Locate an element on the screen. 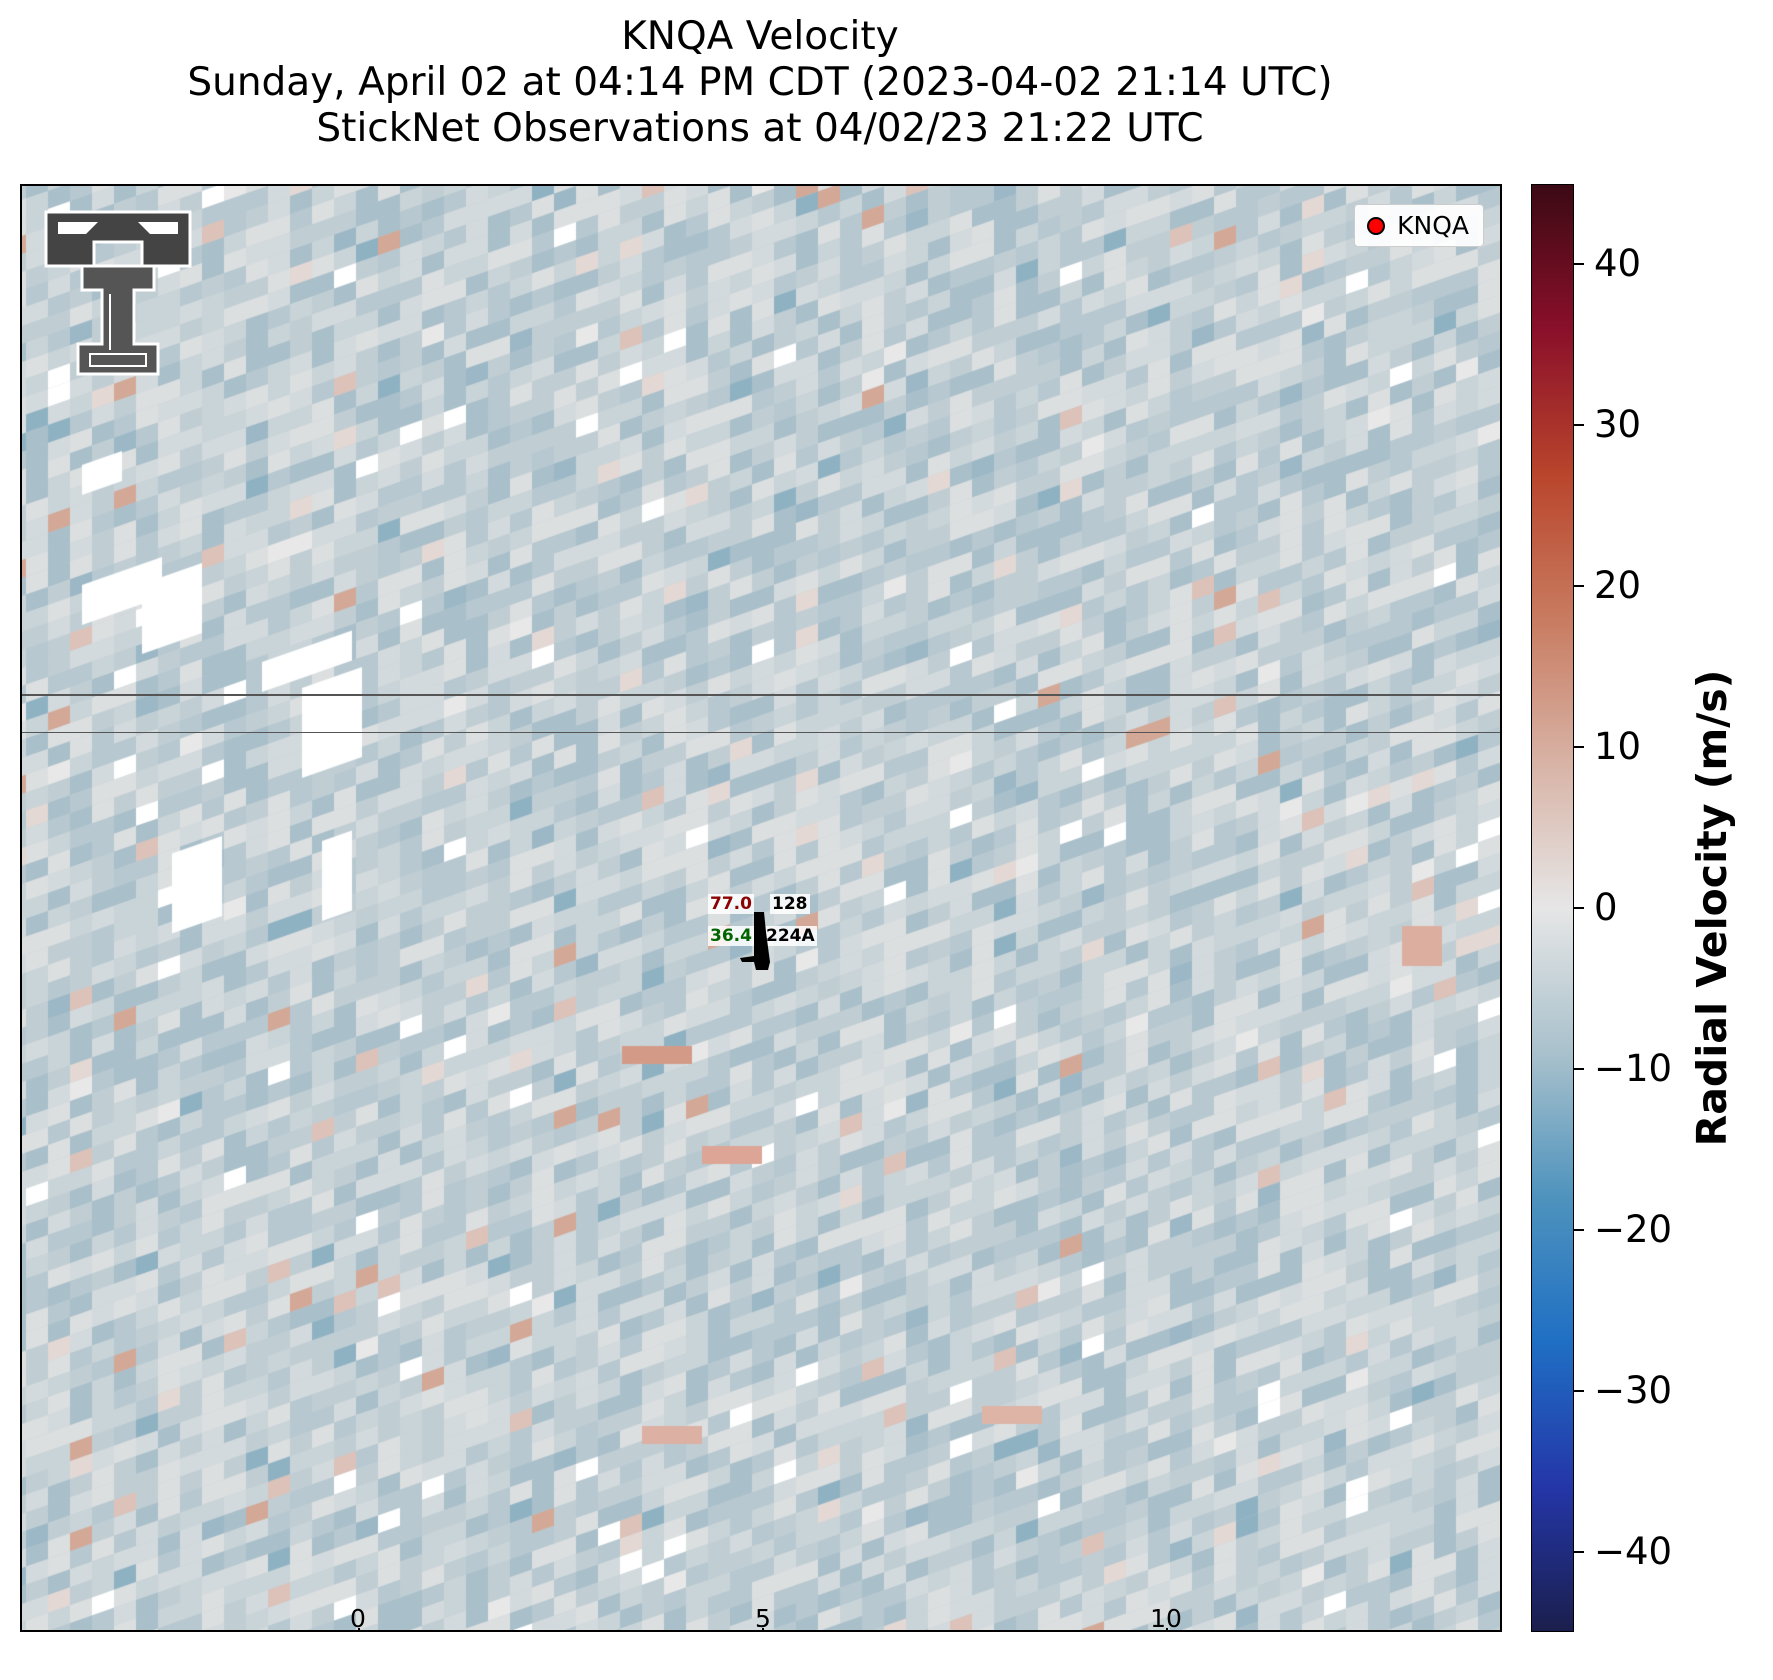  colorbar-tick-label: 40 is located at coordinates (1618, 264).